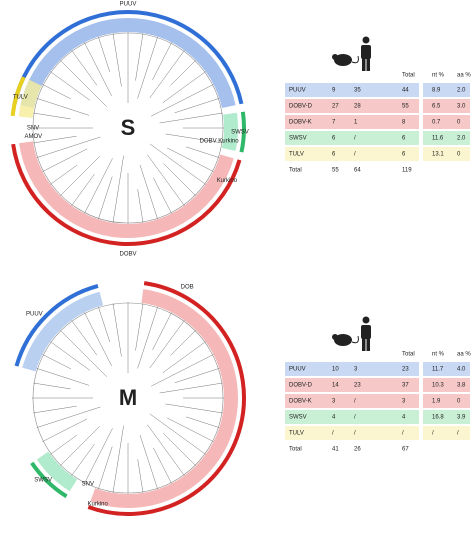 The width and height of the screenshot is (474, 540). What do you see at coordinates (366, 53) in the screenshot?
I see `human-icon` at bounding box center [366, 53].